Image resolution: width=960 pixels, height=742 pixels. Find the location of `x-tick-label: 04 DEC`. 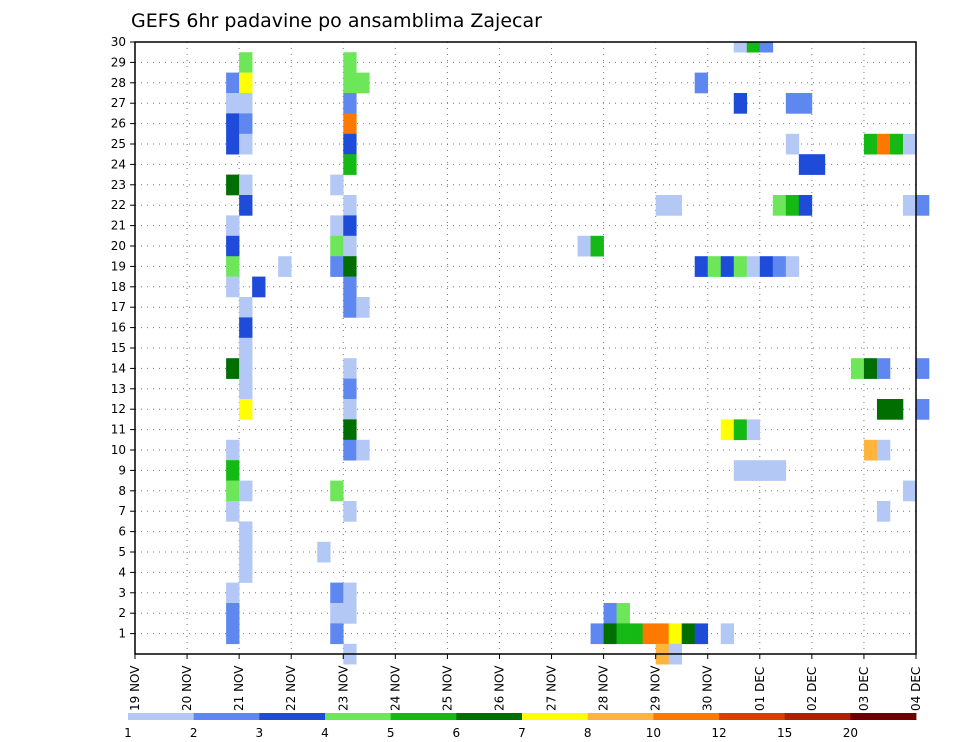

x-tick-label: 04 DEC is located at coordinates (916, 689).